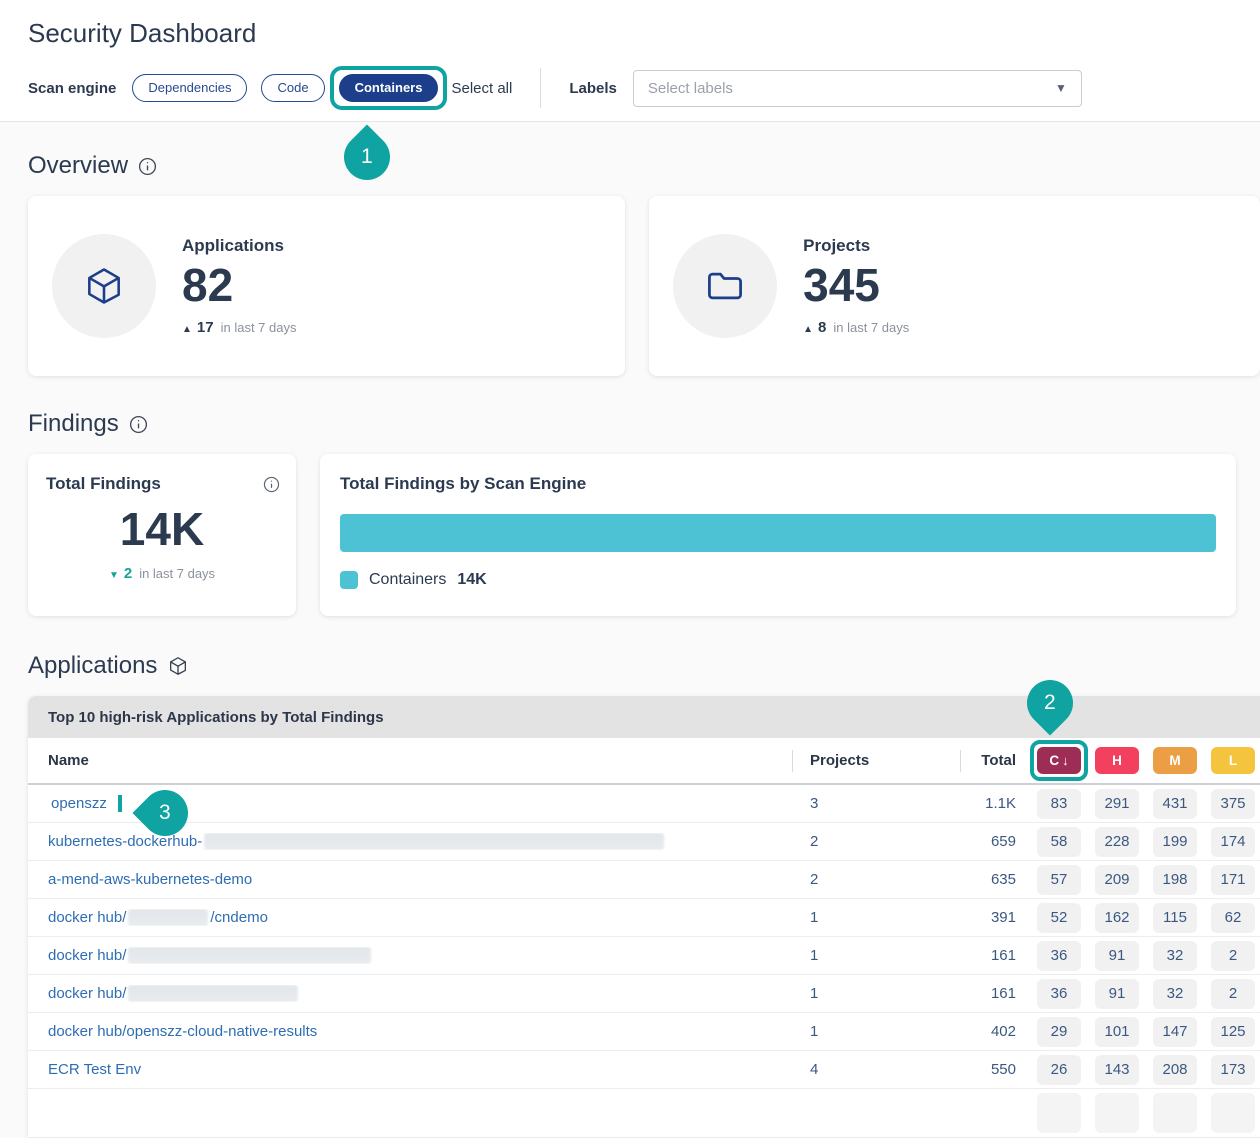 This screenshot has width=1260, height=1138. What do you see at coordinates (104, 286) in the screenshot?
I see `cube-icon` at bounding box center [104, 286].